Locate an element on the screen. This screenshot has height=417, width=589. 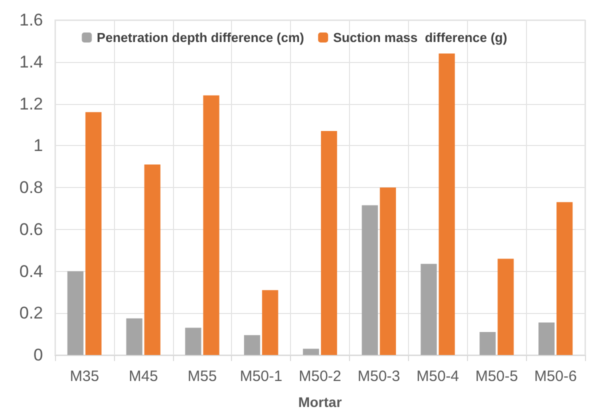
legend-label: Penetration depth difference (cm) is located at coordinates (200, 37).